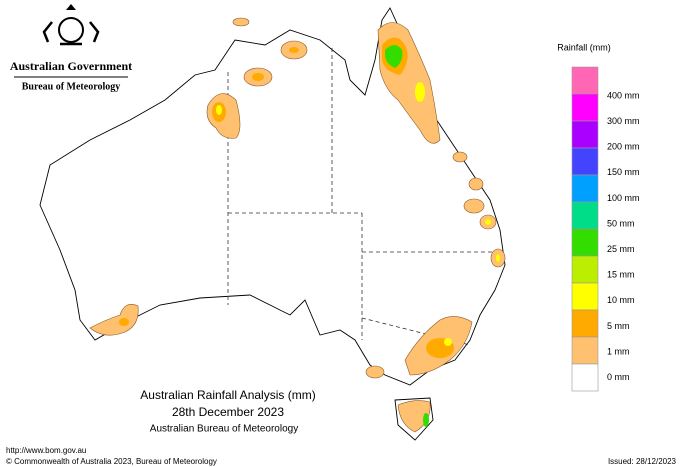 This screenshot has height=467, width=680. What do you see at coordinates (46, 450) in the screenshot?
I see `footer-url: http://www.bom.gov.au` at bounding box center [46, 450].